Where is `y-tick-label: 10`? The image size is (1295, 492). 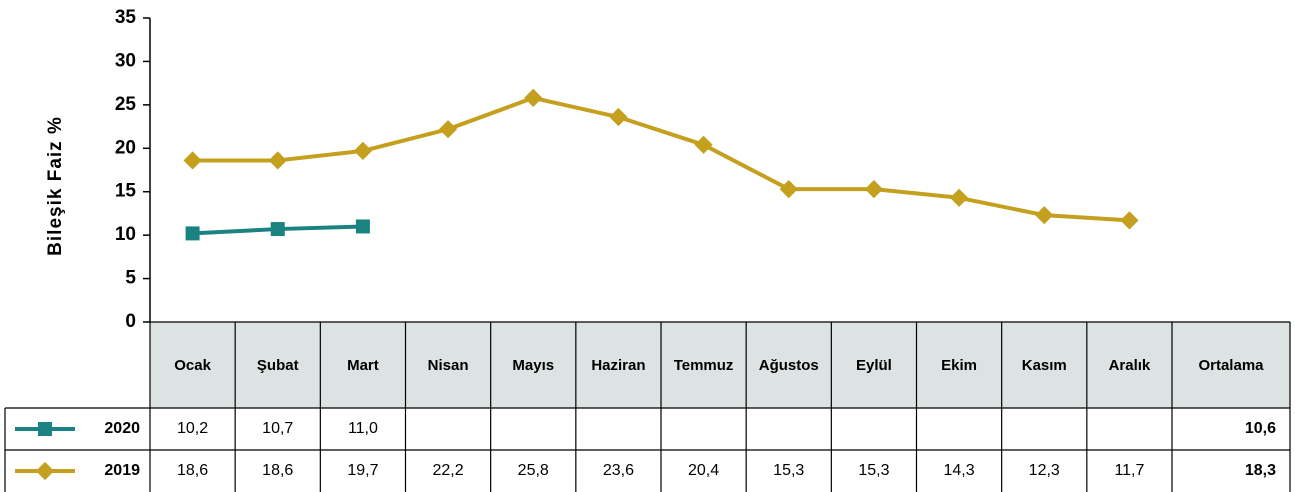 y-tick-label: 10 is located at coordinates (125, 234).